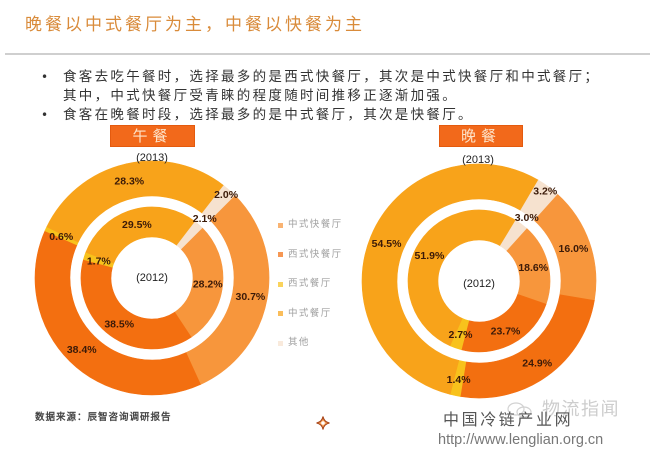 The image size is (655, 459). I want to click on slice-label-chinese-fast-food: 30.7%, so click(251, 297).